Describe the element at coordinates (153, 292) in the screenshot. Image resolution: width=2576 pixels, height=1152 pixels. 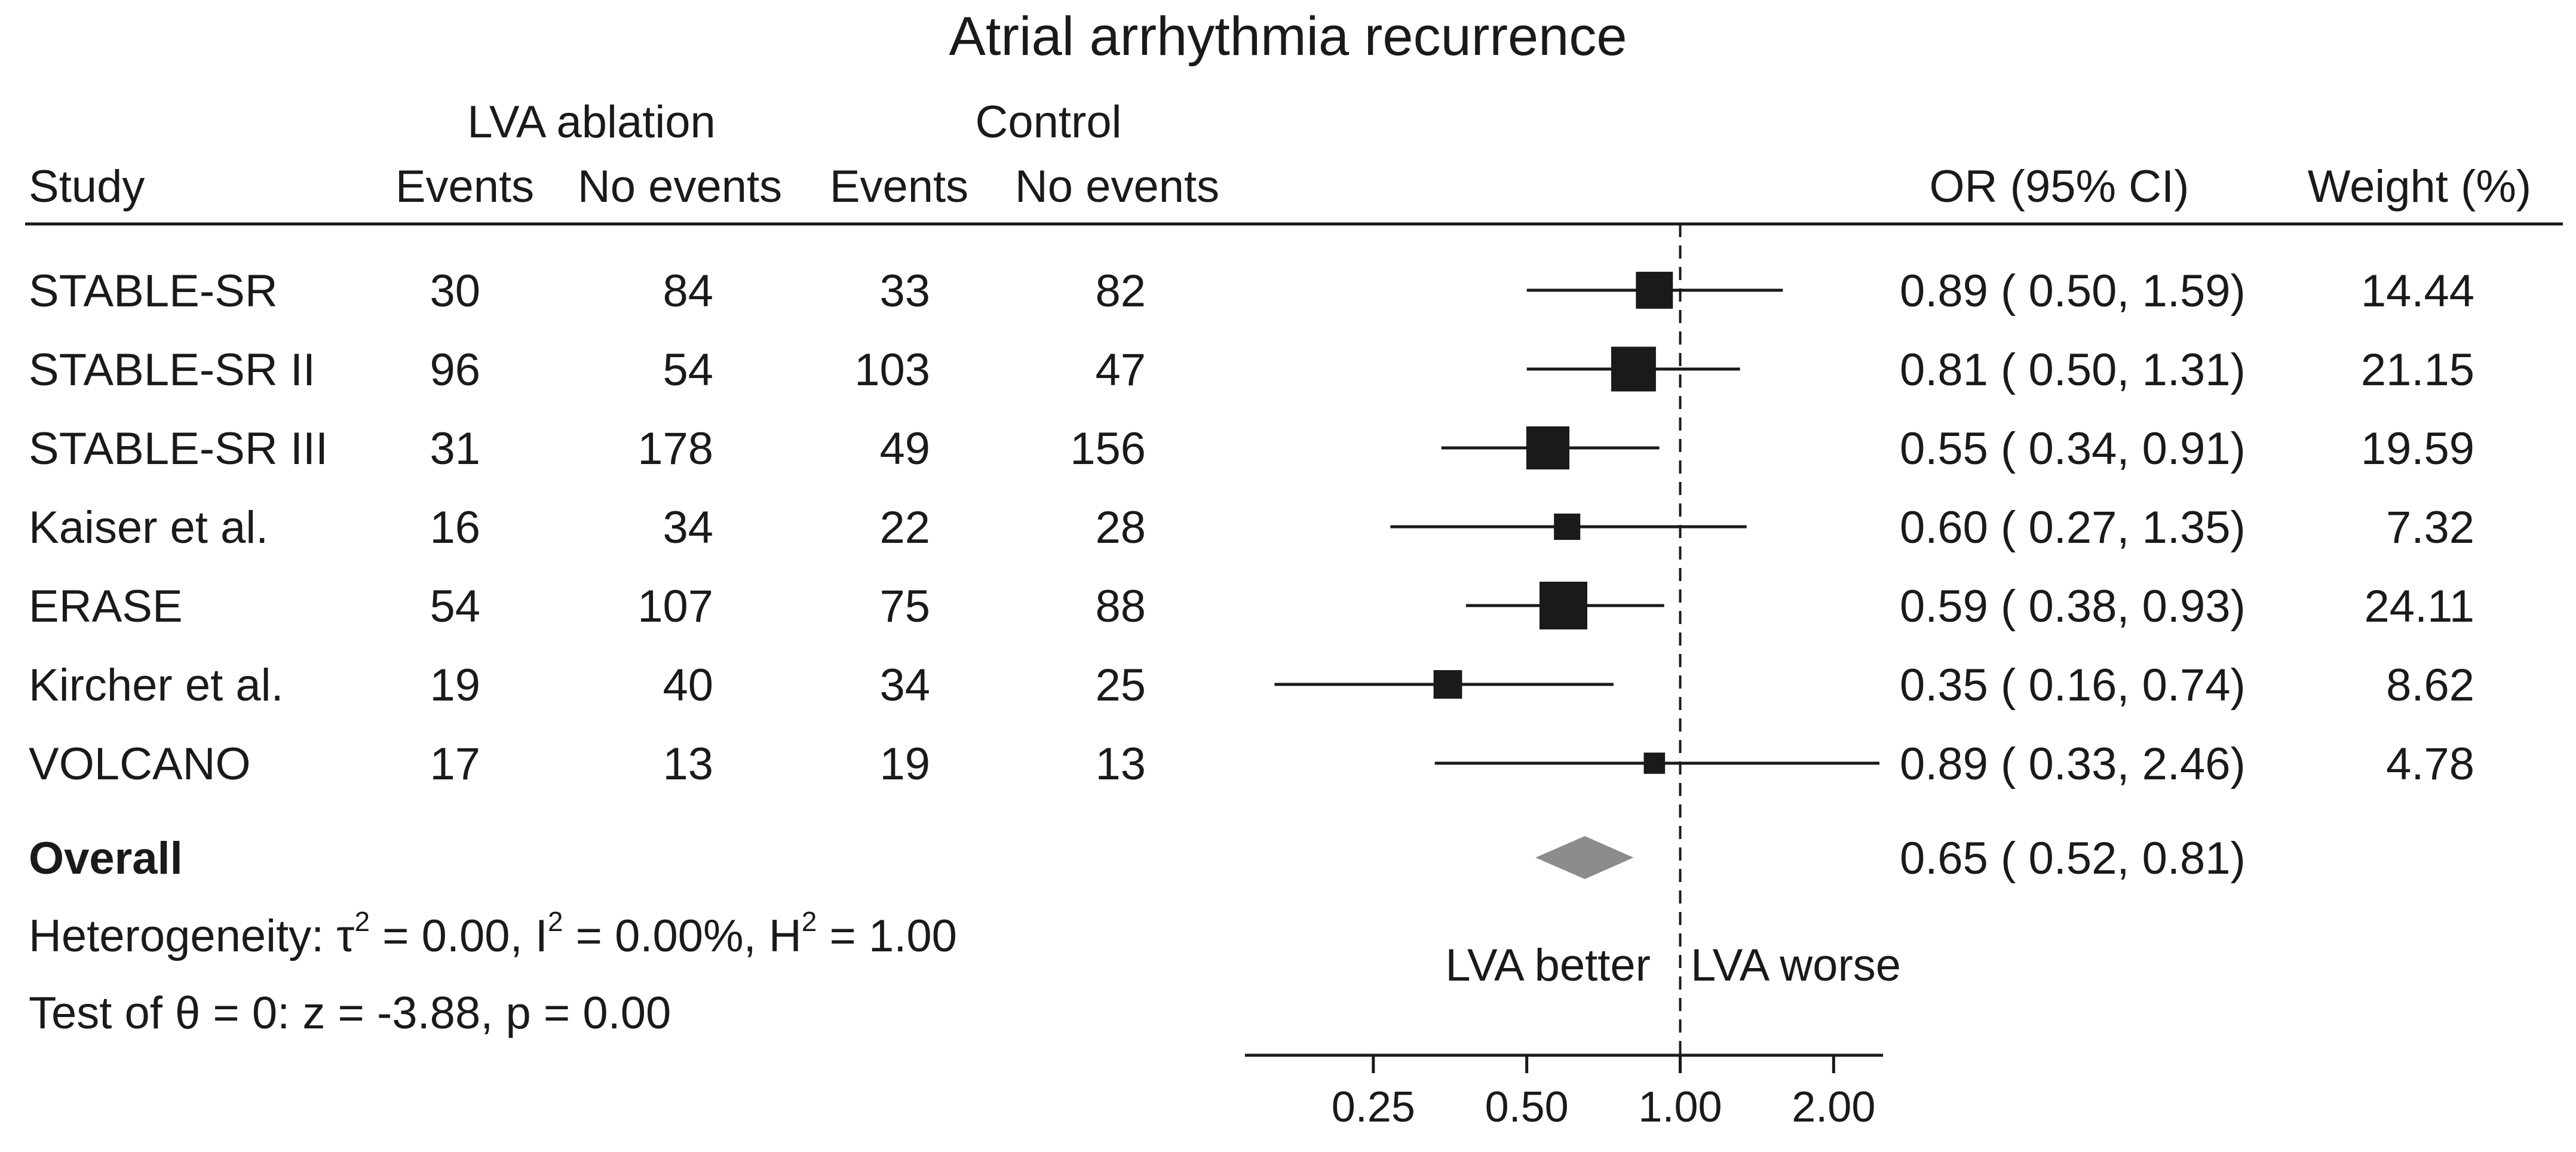
I see `study-name: STABLE-SR` at that location.